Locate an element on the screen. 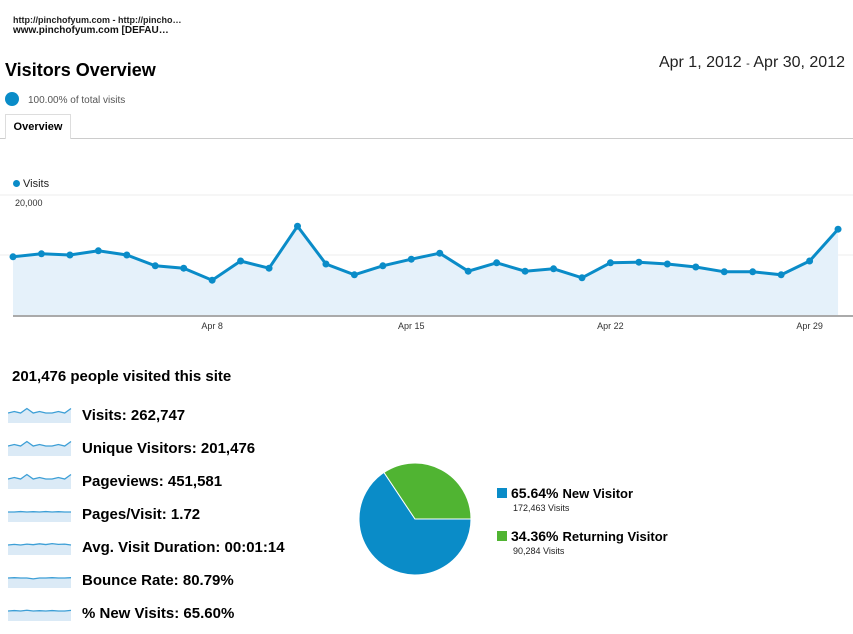  metric-row: Visits: 262,747 is located at coordinates (96, 415).